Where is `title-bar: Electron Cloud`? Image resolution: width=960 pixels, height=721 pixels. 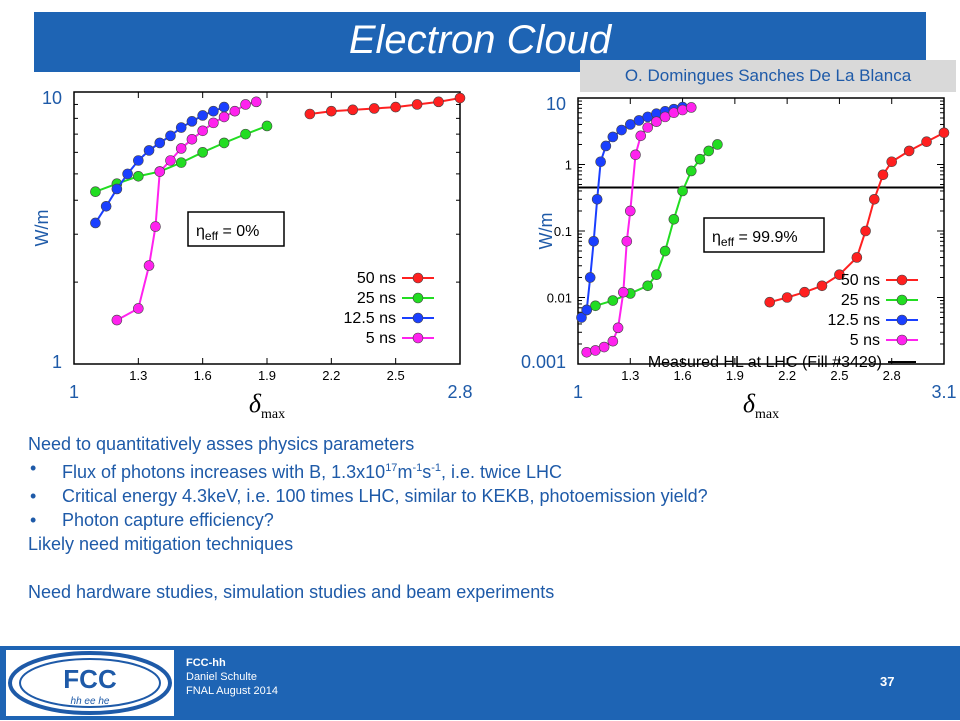 title-bar: Electron Cloud is located at coordinates (480, 42).